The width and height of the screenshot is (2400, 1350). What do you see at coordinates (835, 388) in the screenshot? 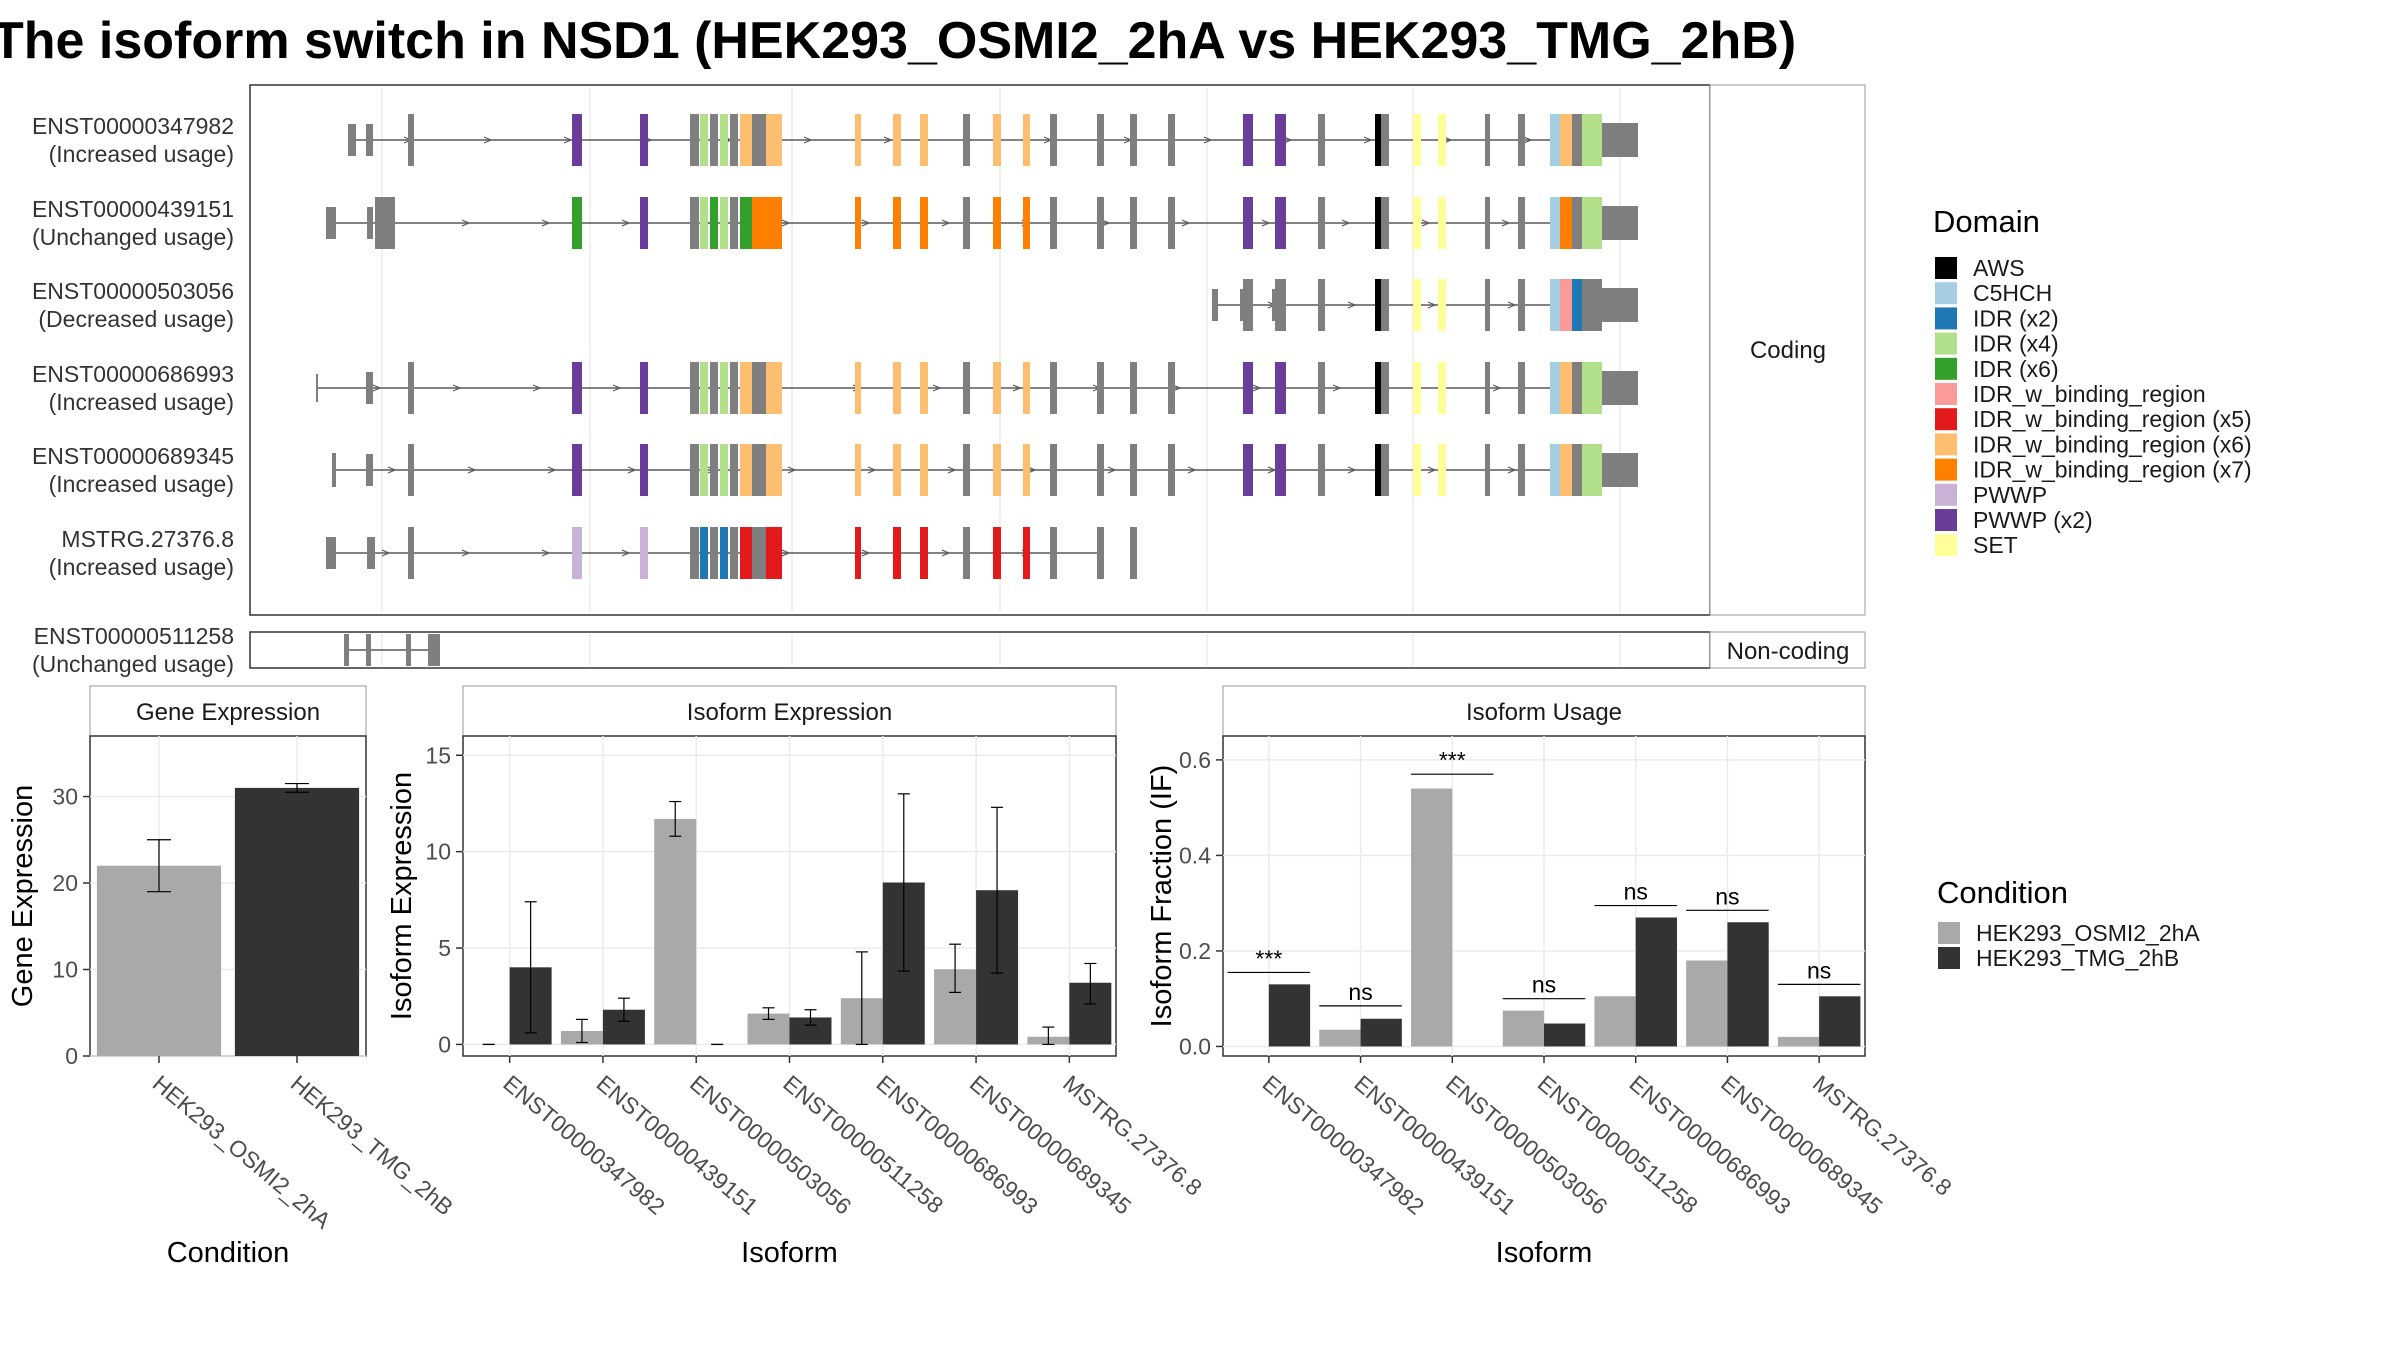
I see `transcript-row-ENST00000686993: ENST00000686993(Increased usage)` at bounding box center [835, 388].